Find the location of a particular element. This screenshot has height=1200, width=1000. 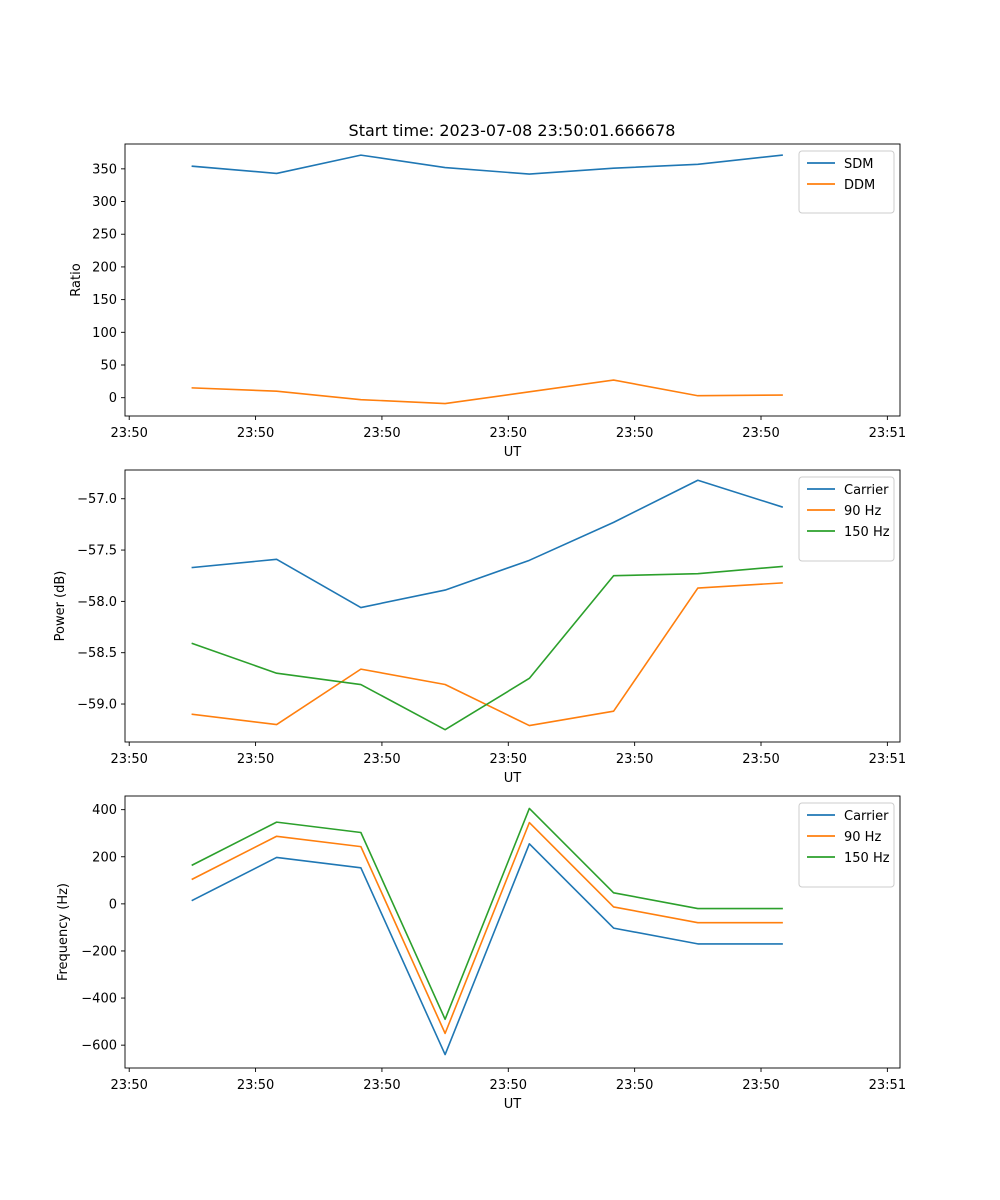

y-axis-label: Power (dB) is located at coordinates (60, 606).